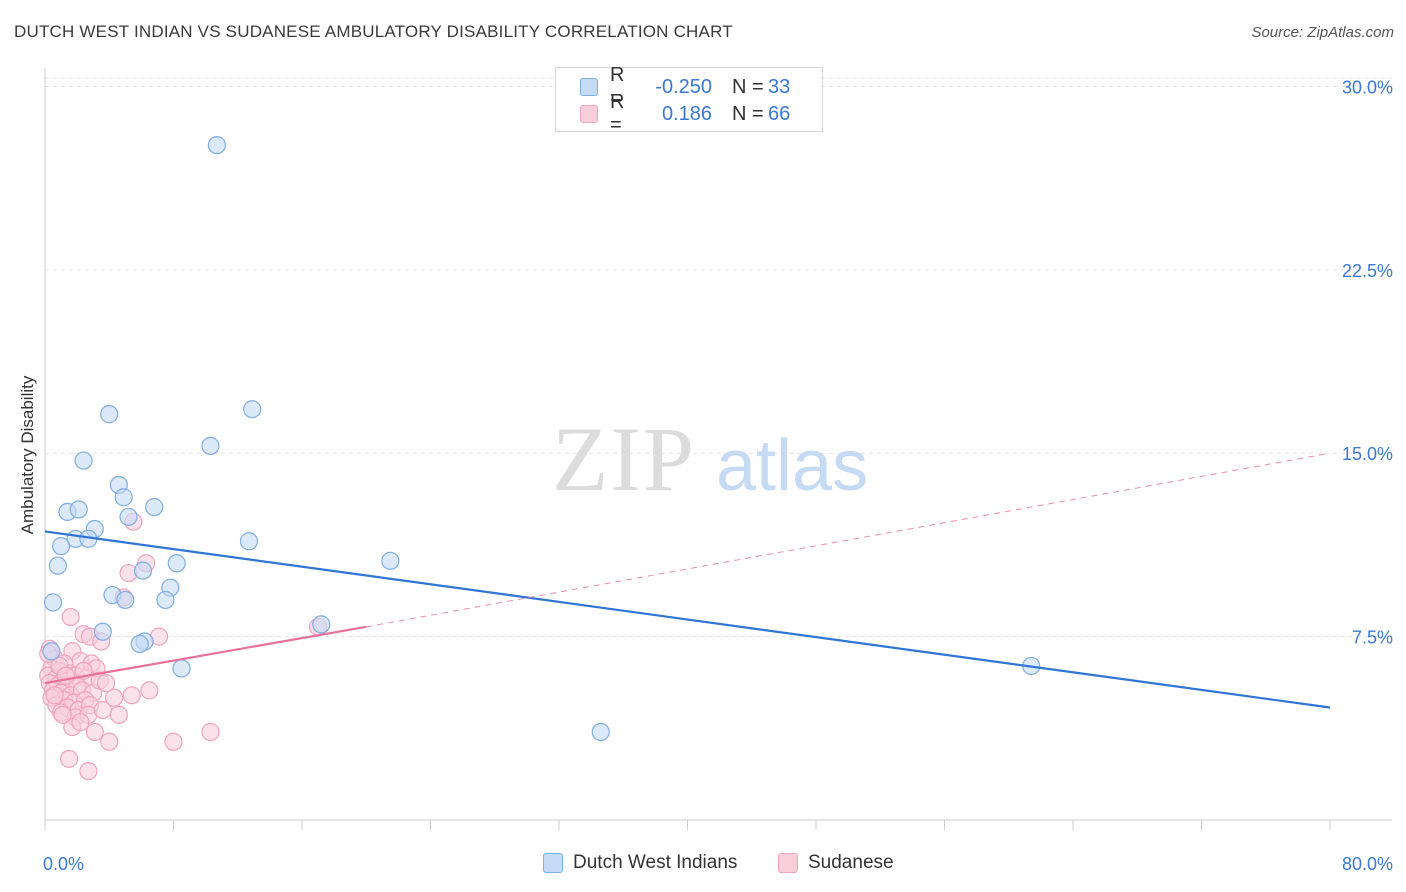 The height and width of the screenshot is (892, 1406). What do you see at coordinates (63, 864) in the screenshot?
I see `x-tick-label-min: 0.0%` at bounding box center [63, 864].